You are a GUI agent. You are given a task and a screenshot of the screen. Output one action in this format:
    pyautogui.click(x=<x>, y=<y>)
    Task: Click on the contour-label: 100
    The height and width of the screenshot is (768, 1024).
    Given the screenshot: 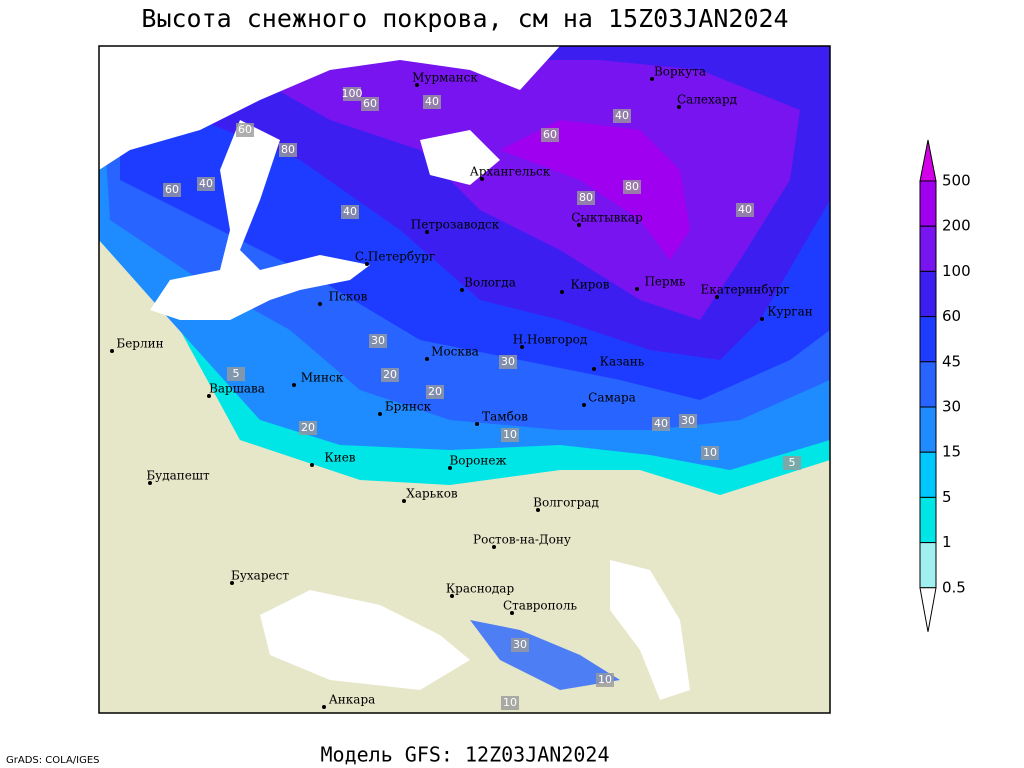 What is the action you would take?
    pyautogui.click(x=352, y=93)
    